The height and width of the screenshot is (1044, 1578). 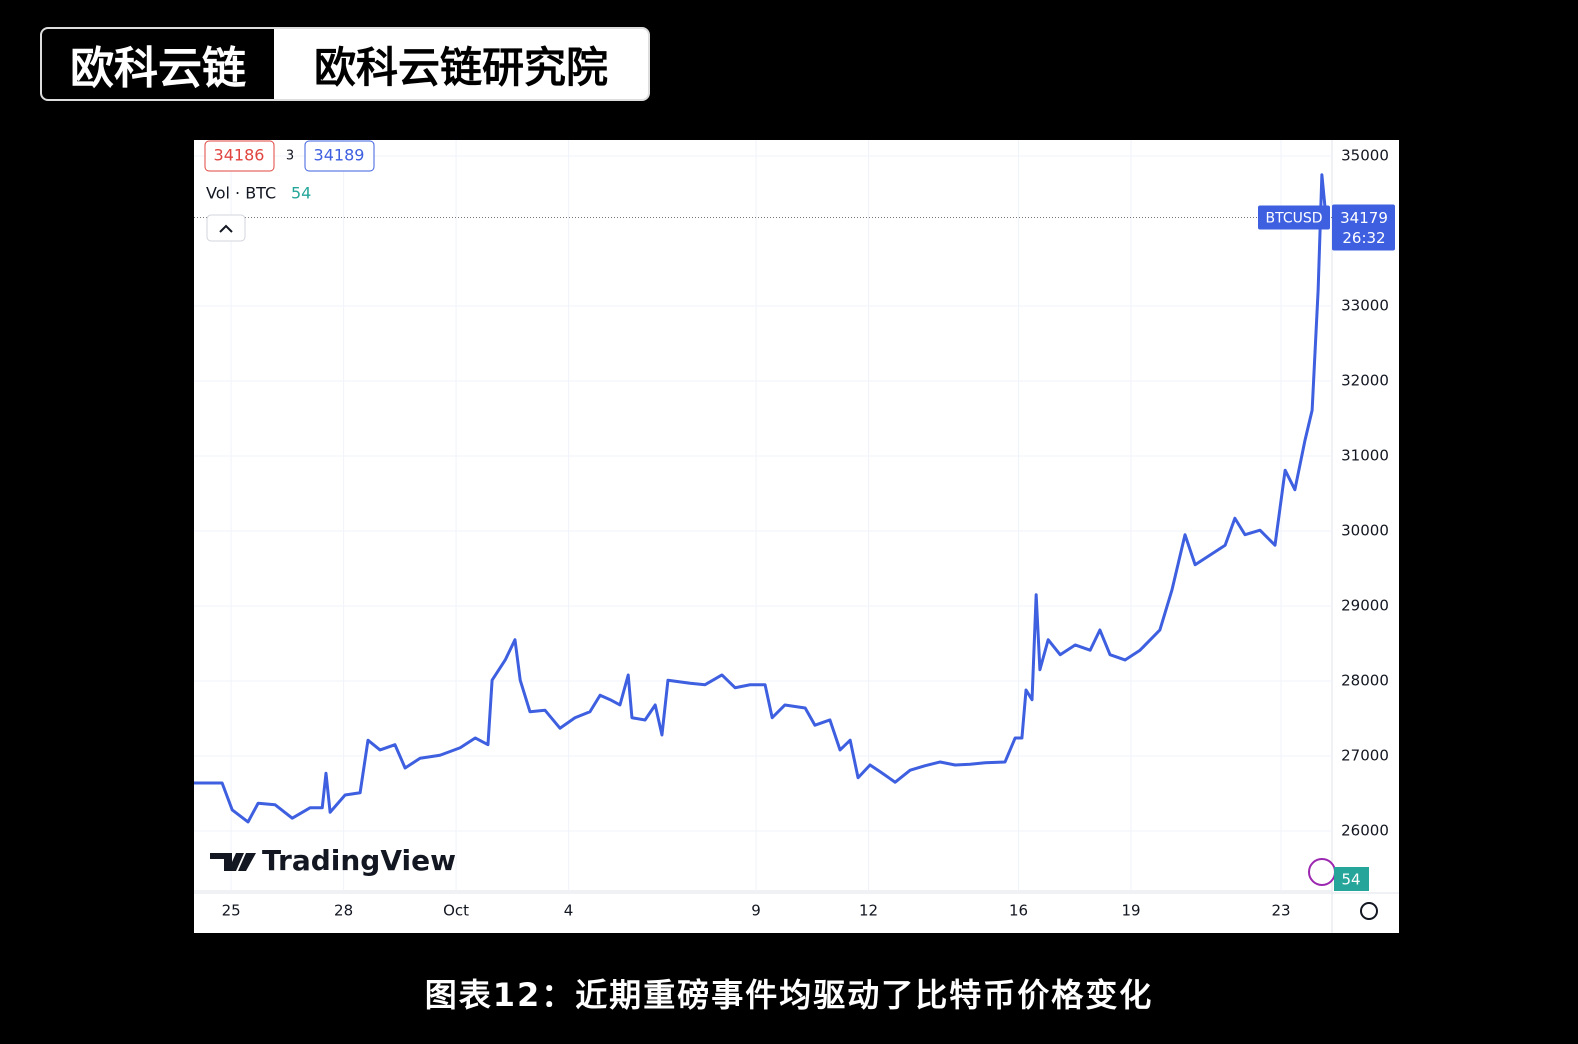 I want to click on bid: 34186, so click(x=239, y=155).